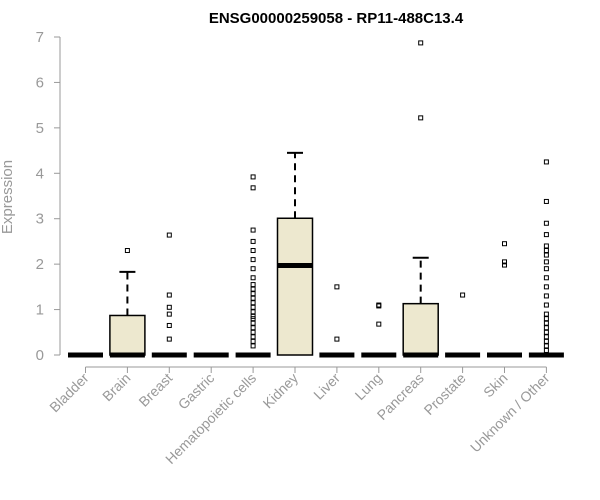 This screenshot has height=500, width=600. What do you see at coordinates (69, 393) in the screenshot?
I see `x-tick-label: Bladder` at bounding box center [69, 393].